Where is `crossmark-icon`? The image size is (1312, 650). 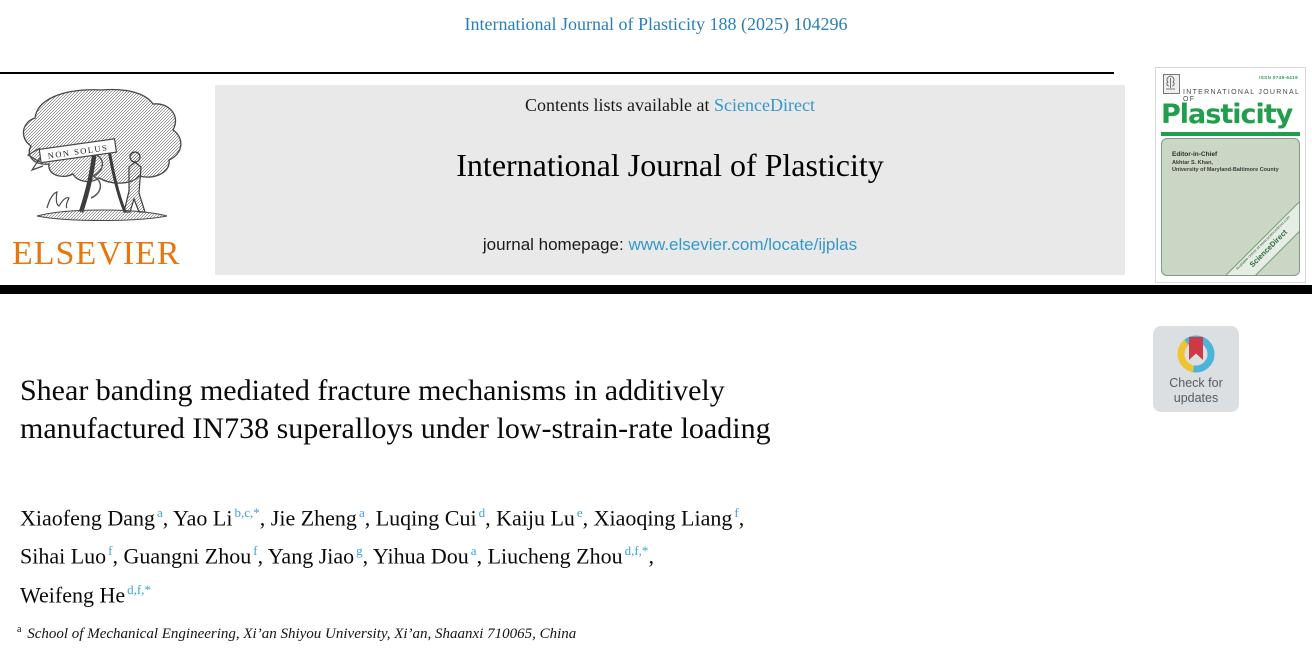
crossmark-icon is located at coordinates (1196, 354).